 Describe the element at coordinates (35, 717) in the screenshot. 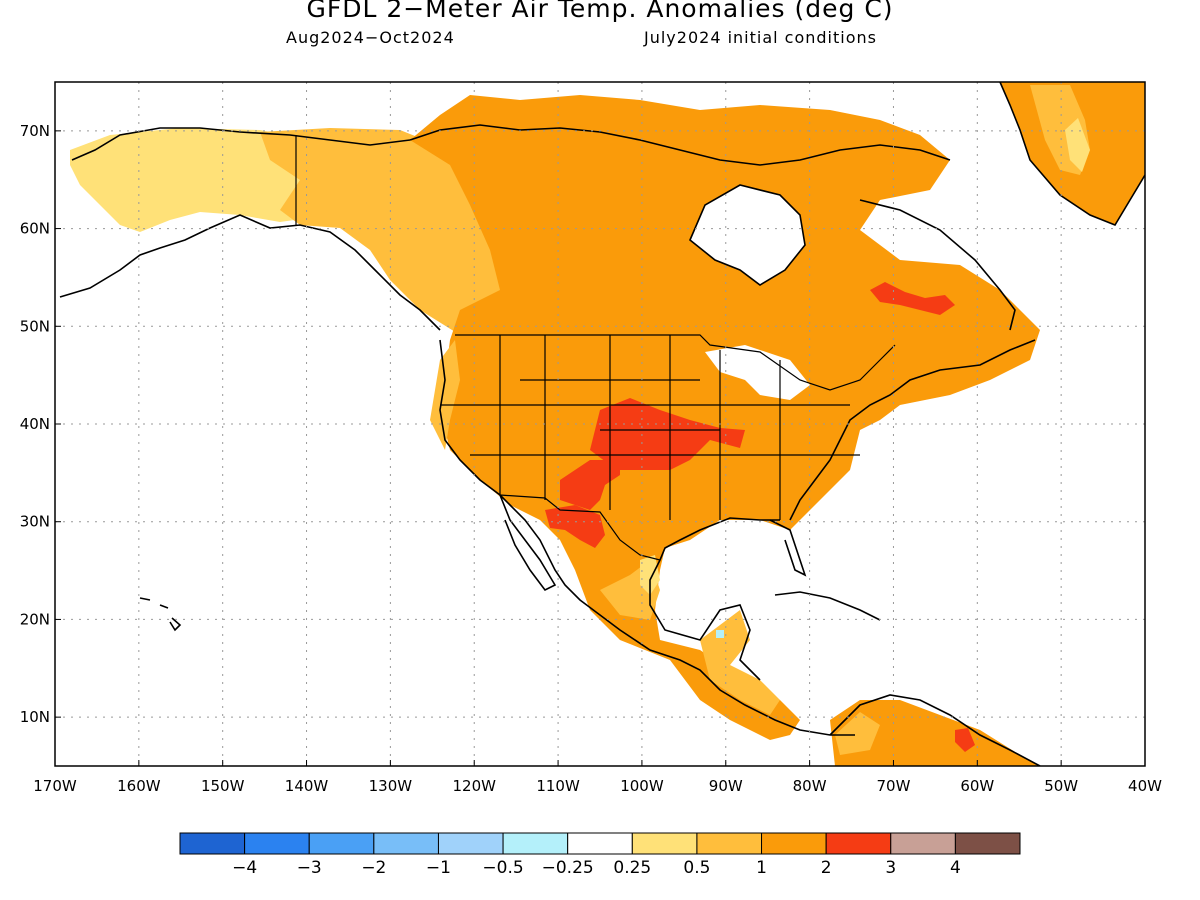

I see `lat-tick-label: 10N` at that location.